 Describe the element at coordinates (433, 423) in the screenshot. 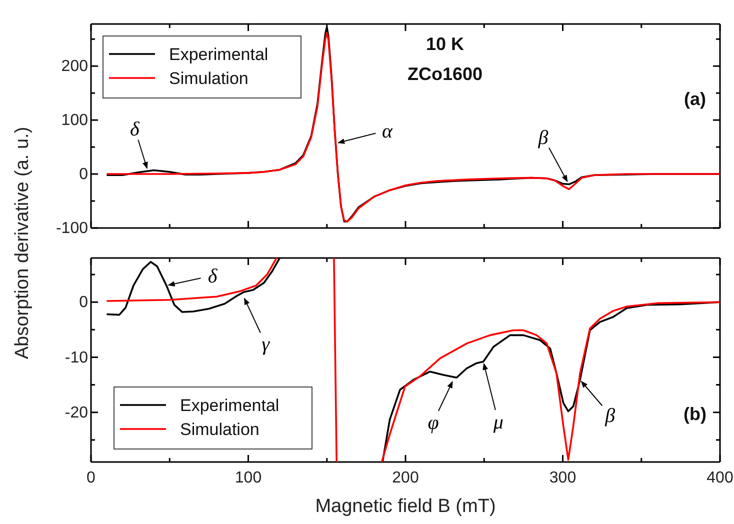

I see `annotation: φ` at that location.